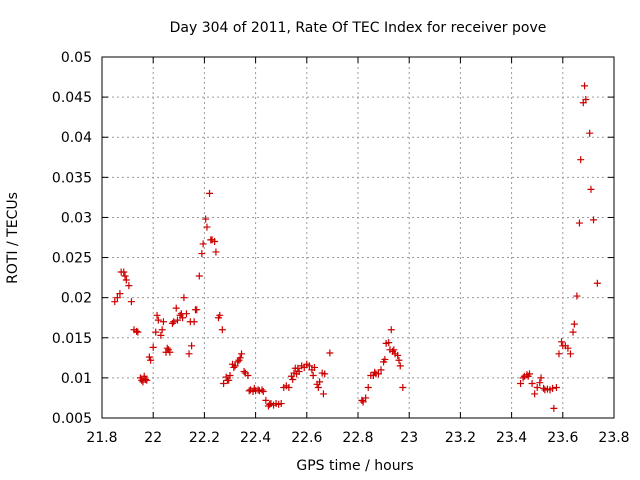 Image resolution: width=640 pixels, height=480 pixels. Describe the element at coordinates (72, 419) in the screenshot. I see `y-tick-label: 0.005` at that location.